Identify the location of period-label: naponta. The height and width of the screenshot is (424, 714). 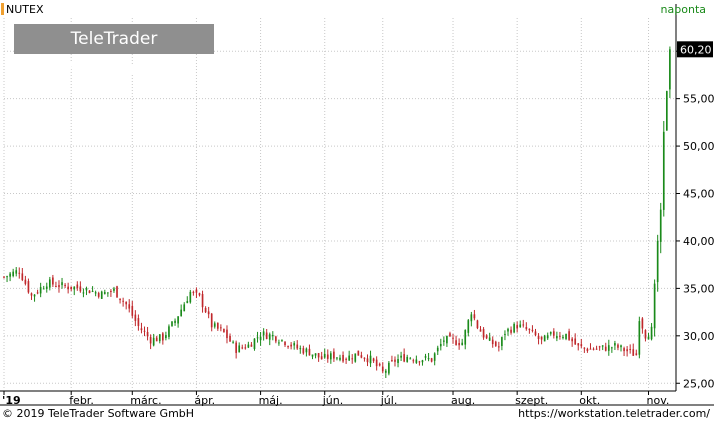
(683, 9).